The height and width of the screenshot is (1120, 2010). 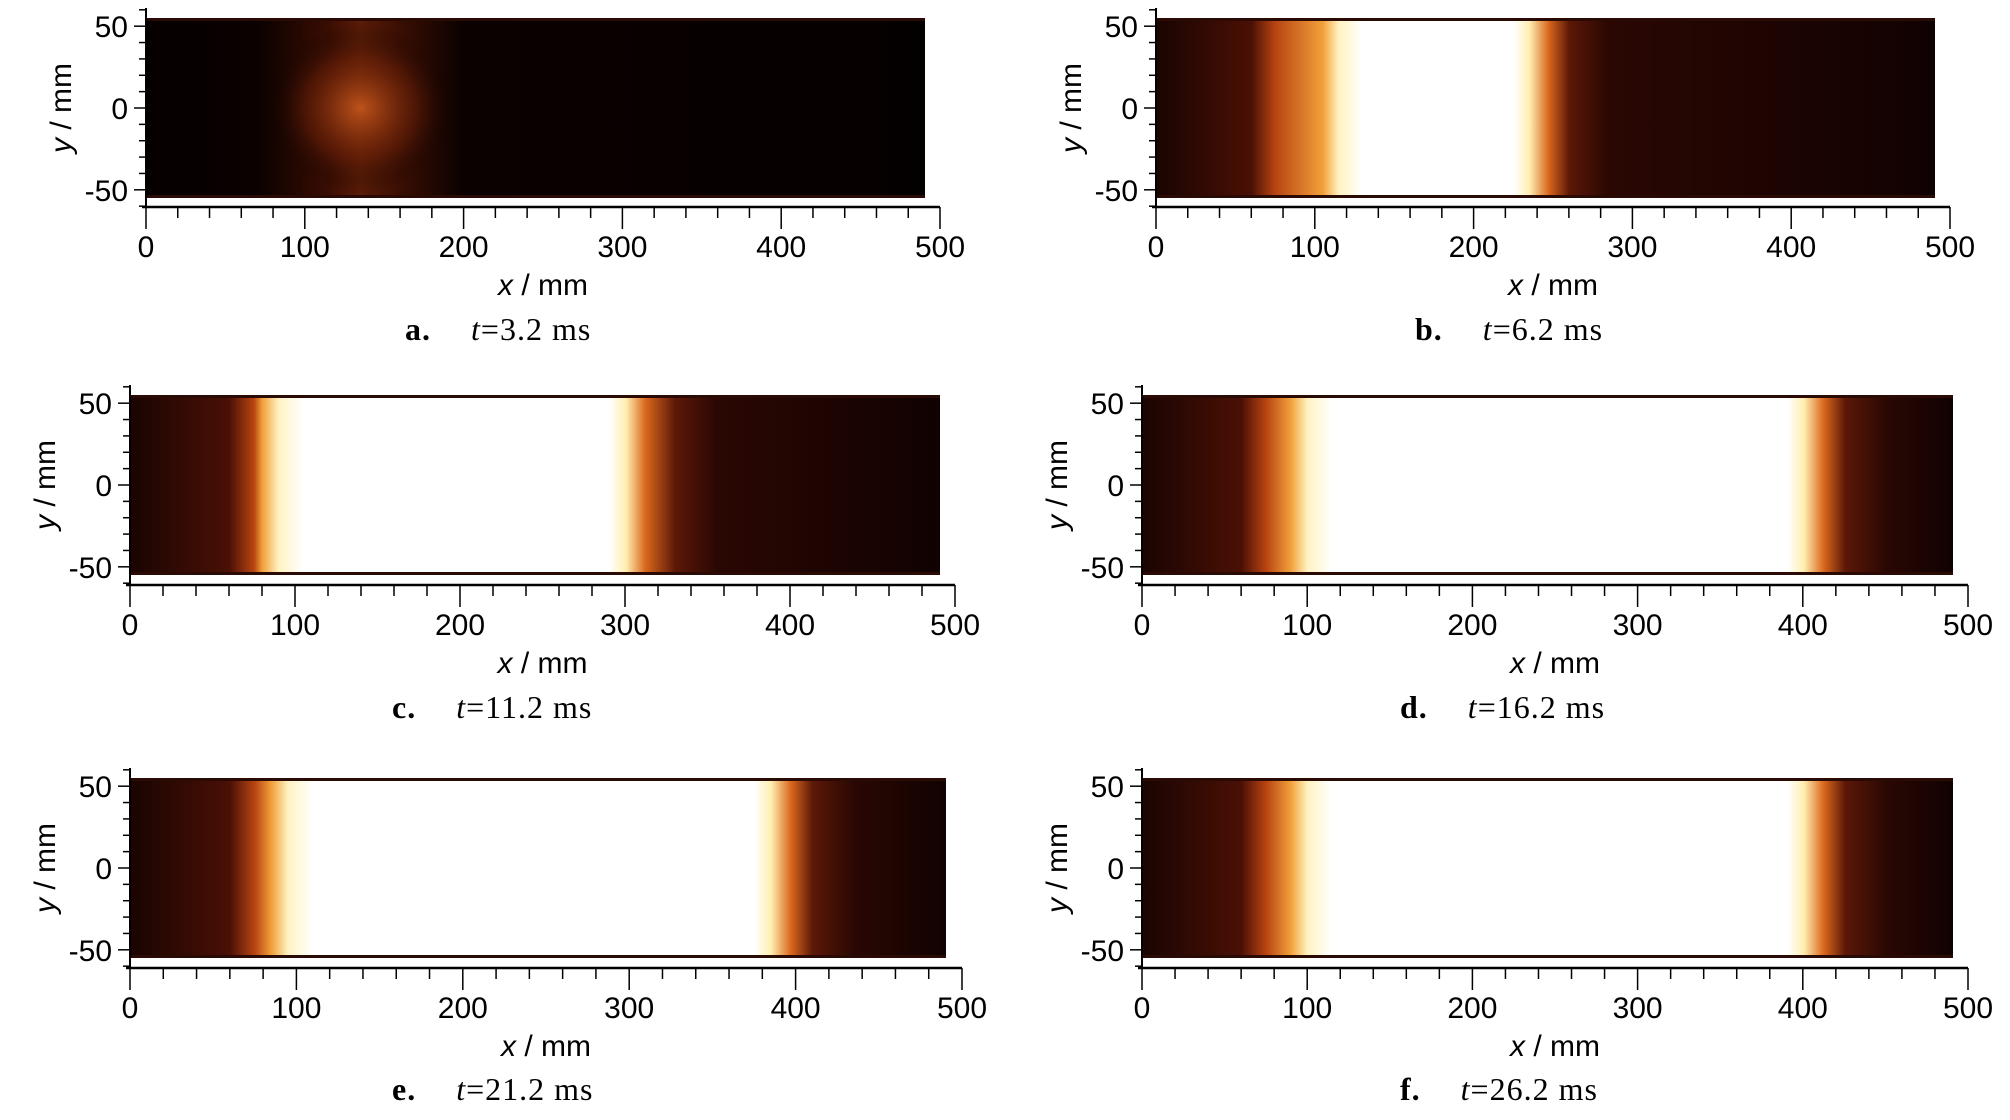 I want to click on panel-letter: f., so click(x=1410, y=1089).